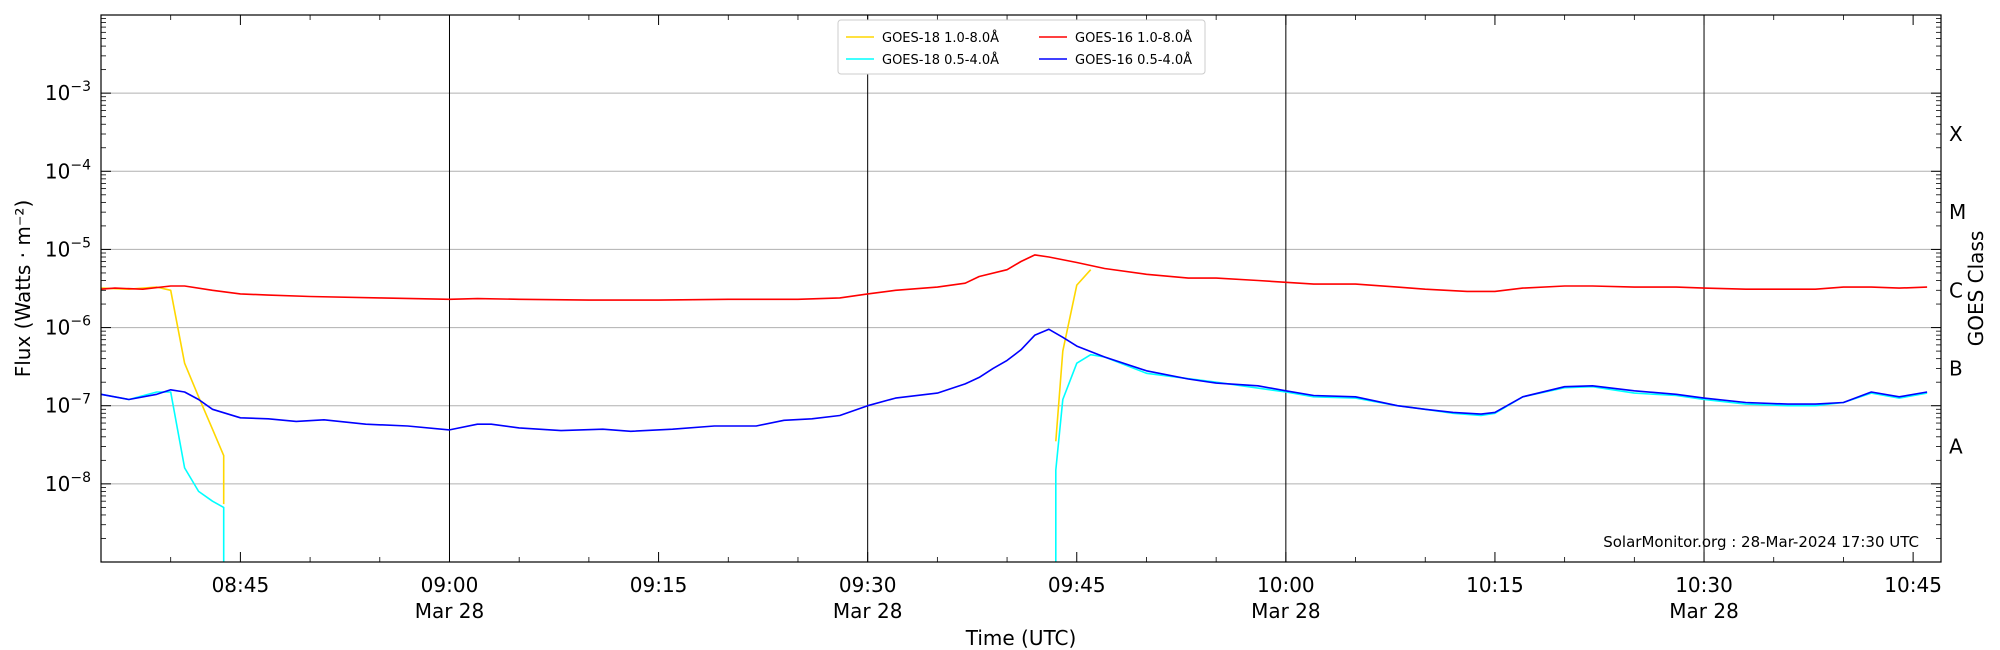 This screenshot has height=650, width=2000. What do you see at coordinates (1021, 638) in the screenshot?
I see `x-axis-title: Time (UTC)` at bounding box center [1021, 638].